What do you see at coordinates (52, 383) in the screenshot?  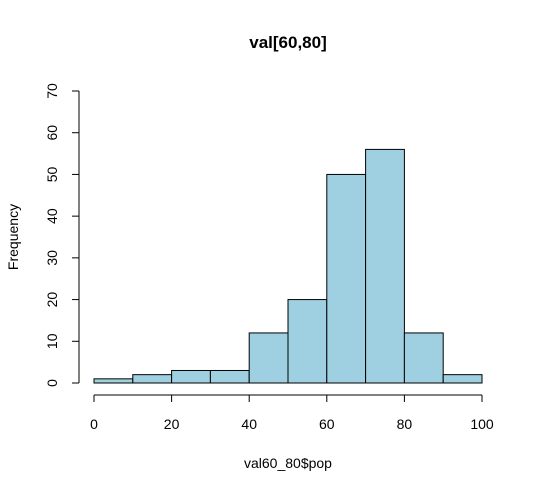 I see `y-tick-label: 0` at bounding box center [52, 383].